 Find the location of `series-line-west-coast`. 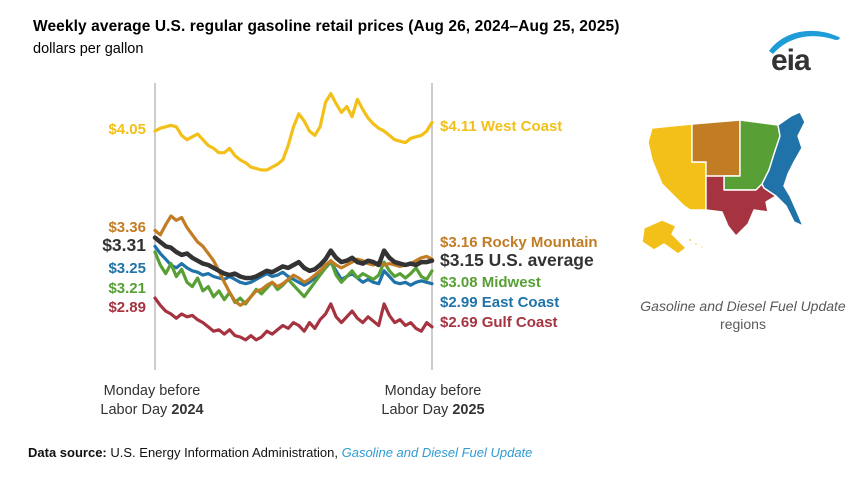

series-line-west-coast is located at coordinates (293, 132).